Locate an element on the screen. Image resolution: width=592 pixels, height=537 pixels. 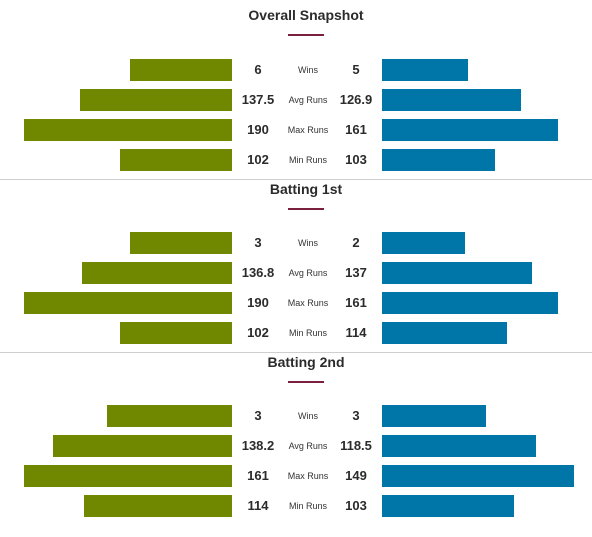
left-team-value: 6 is located at coordinates (258, 69).